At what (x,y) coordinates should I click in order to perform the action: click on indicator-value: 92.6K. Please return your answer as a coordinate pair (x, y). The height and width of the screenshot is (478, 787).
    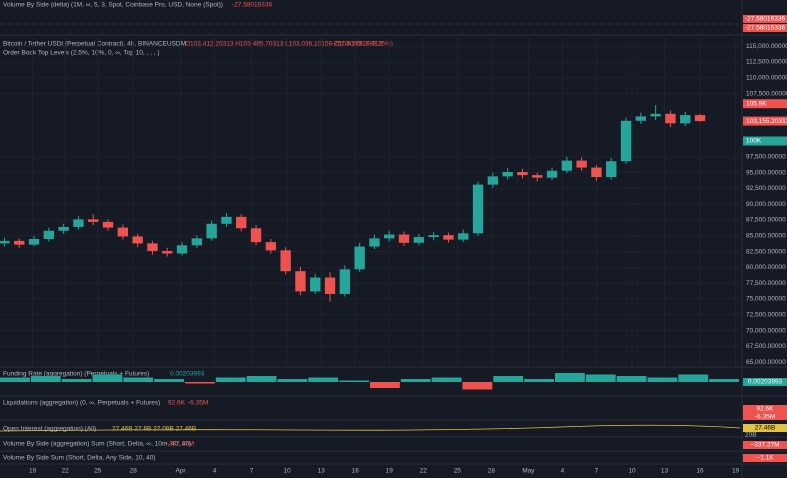
    Looking at the image, I should click on (177, 403).